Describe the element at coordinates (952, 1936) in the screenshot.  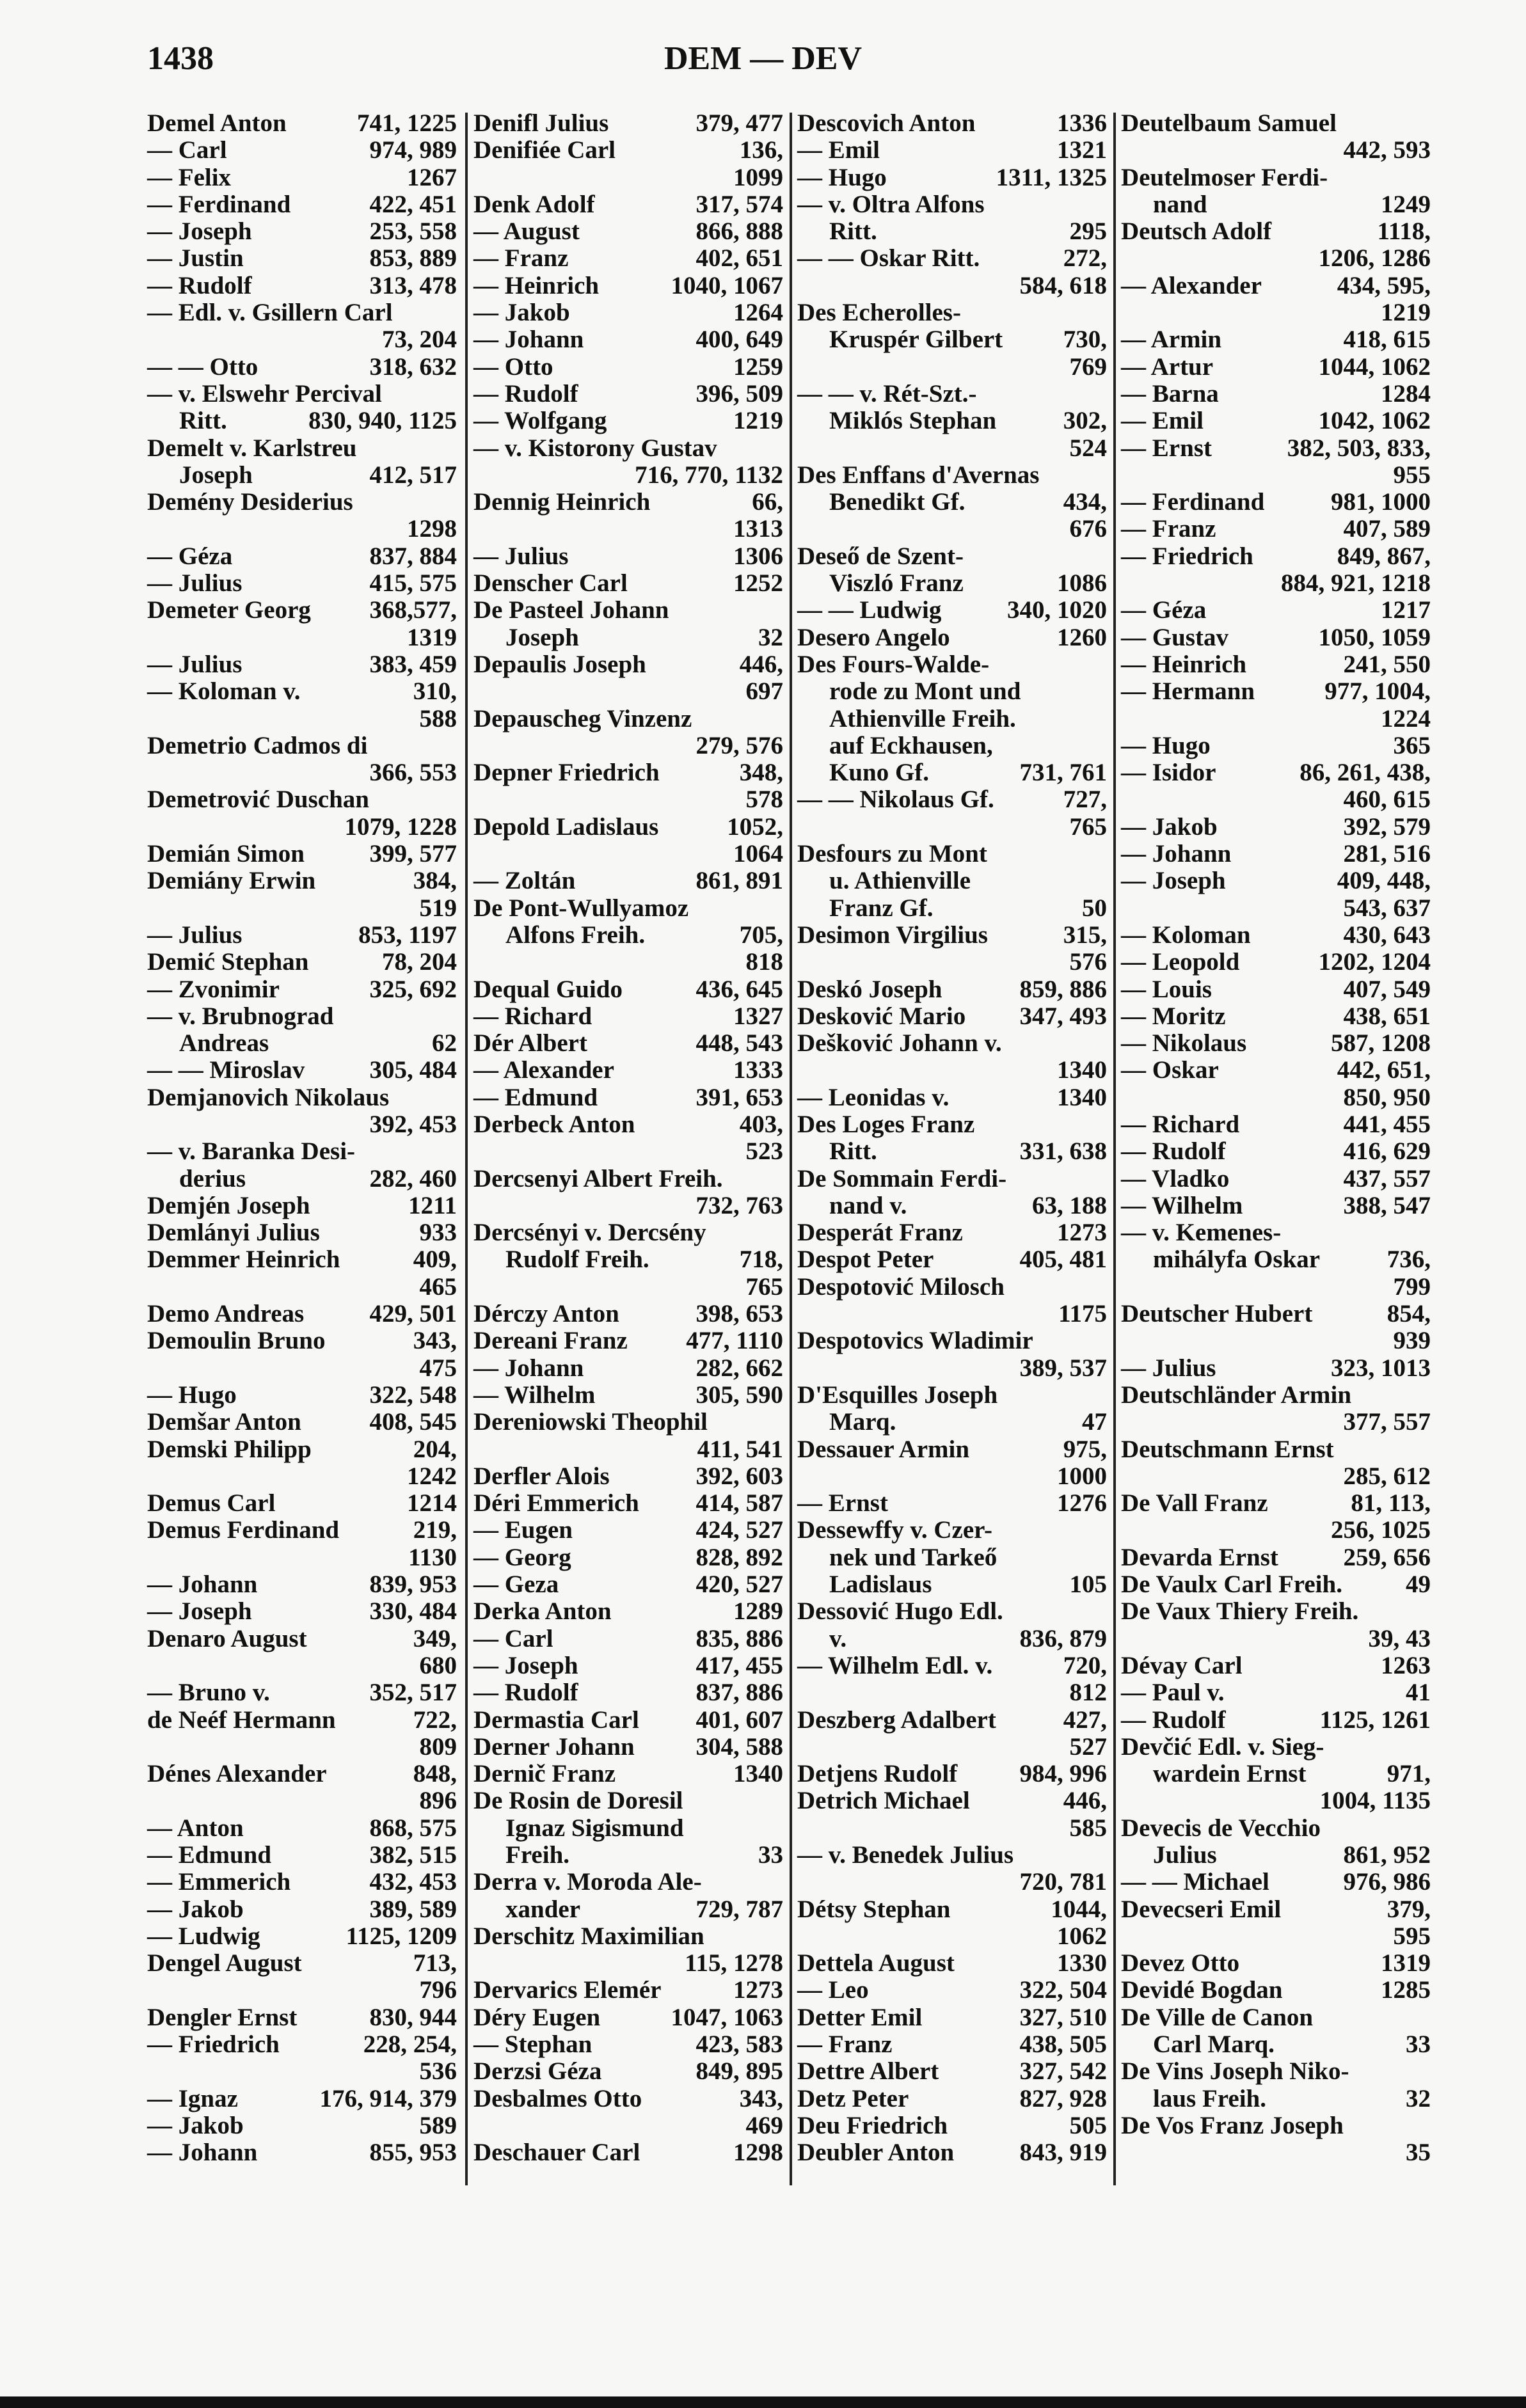
I see `index-entry: 1062` at that location.